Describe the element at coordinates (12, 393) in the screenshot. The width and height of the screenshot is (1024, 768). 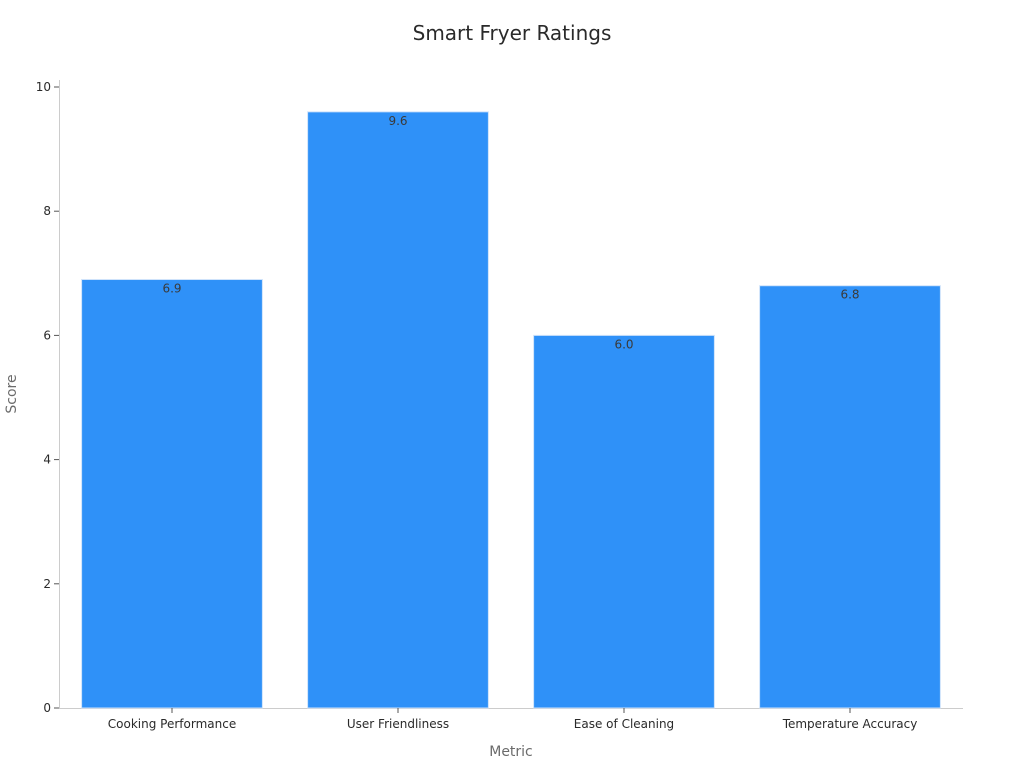
I see `y-axis-title: Score` at that location.